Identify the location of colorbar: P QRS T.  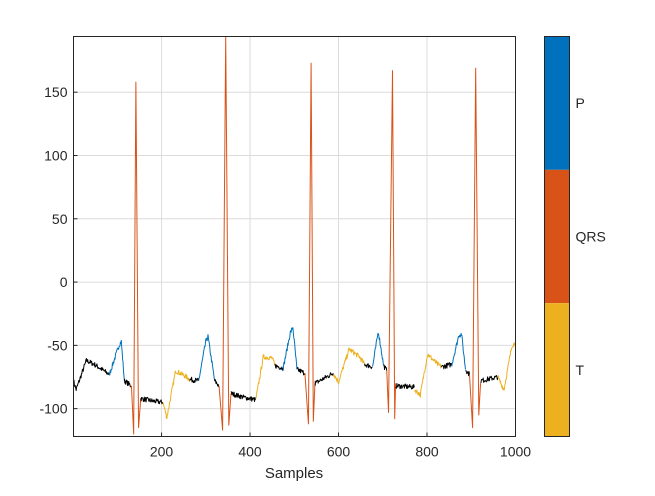
(575, 236).